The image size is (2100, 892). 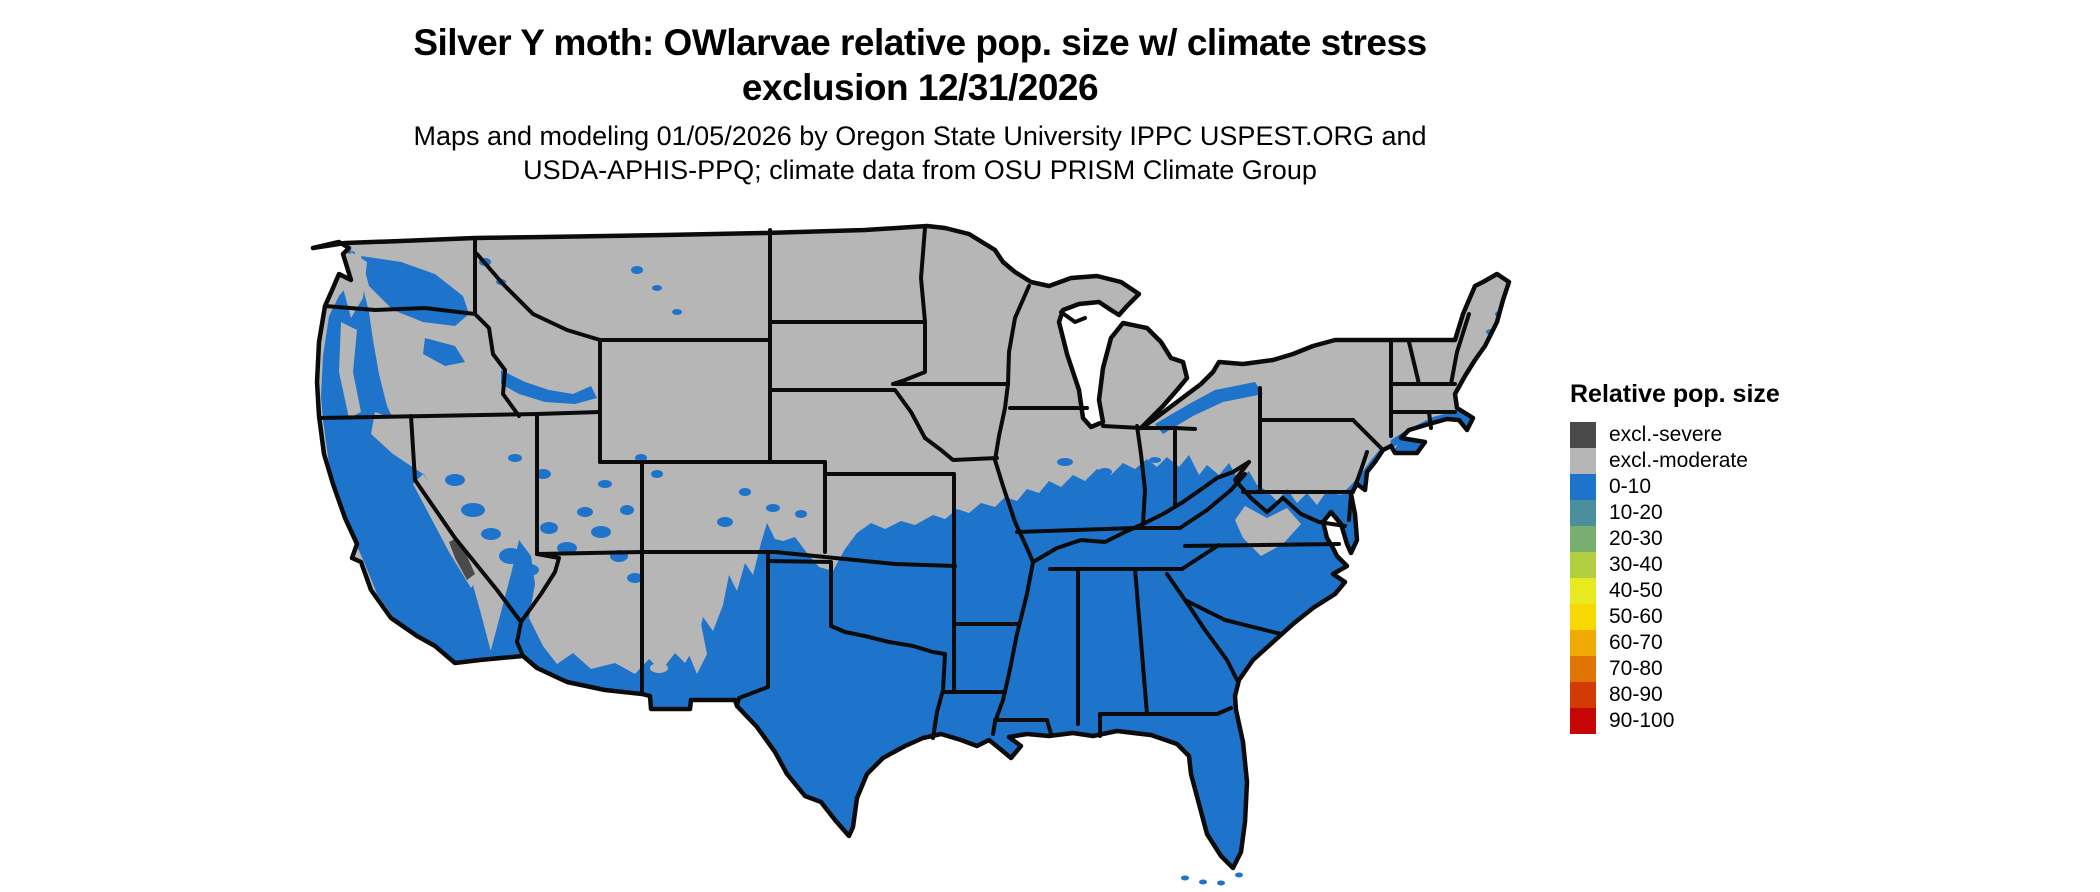 I want to click on legend-label: 80-90, so click(x=1636, y=694).